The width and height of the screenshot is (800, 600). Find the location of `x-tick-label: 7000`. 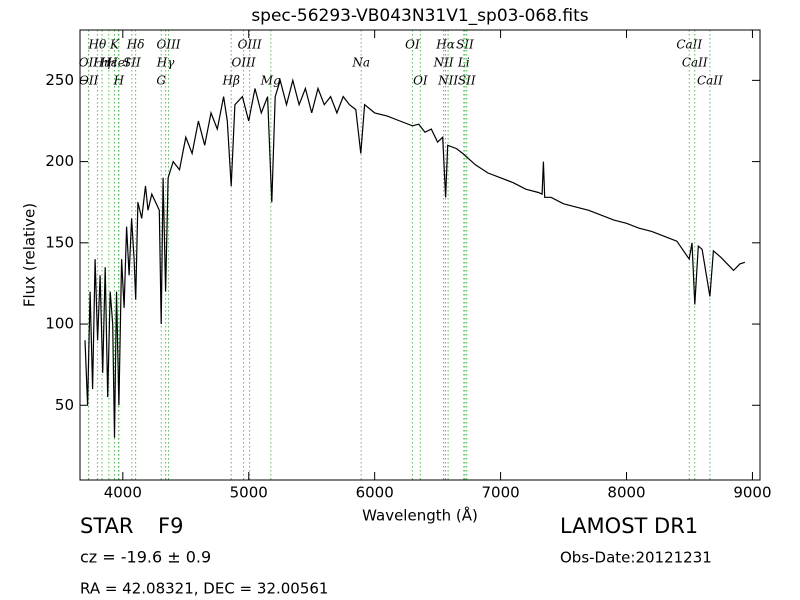

x-tick-label: 7000 is located at coordinates (500, 493).